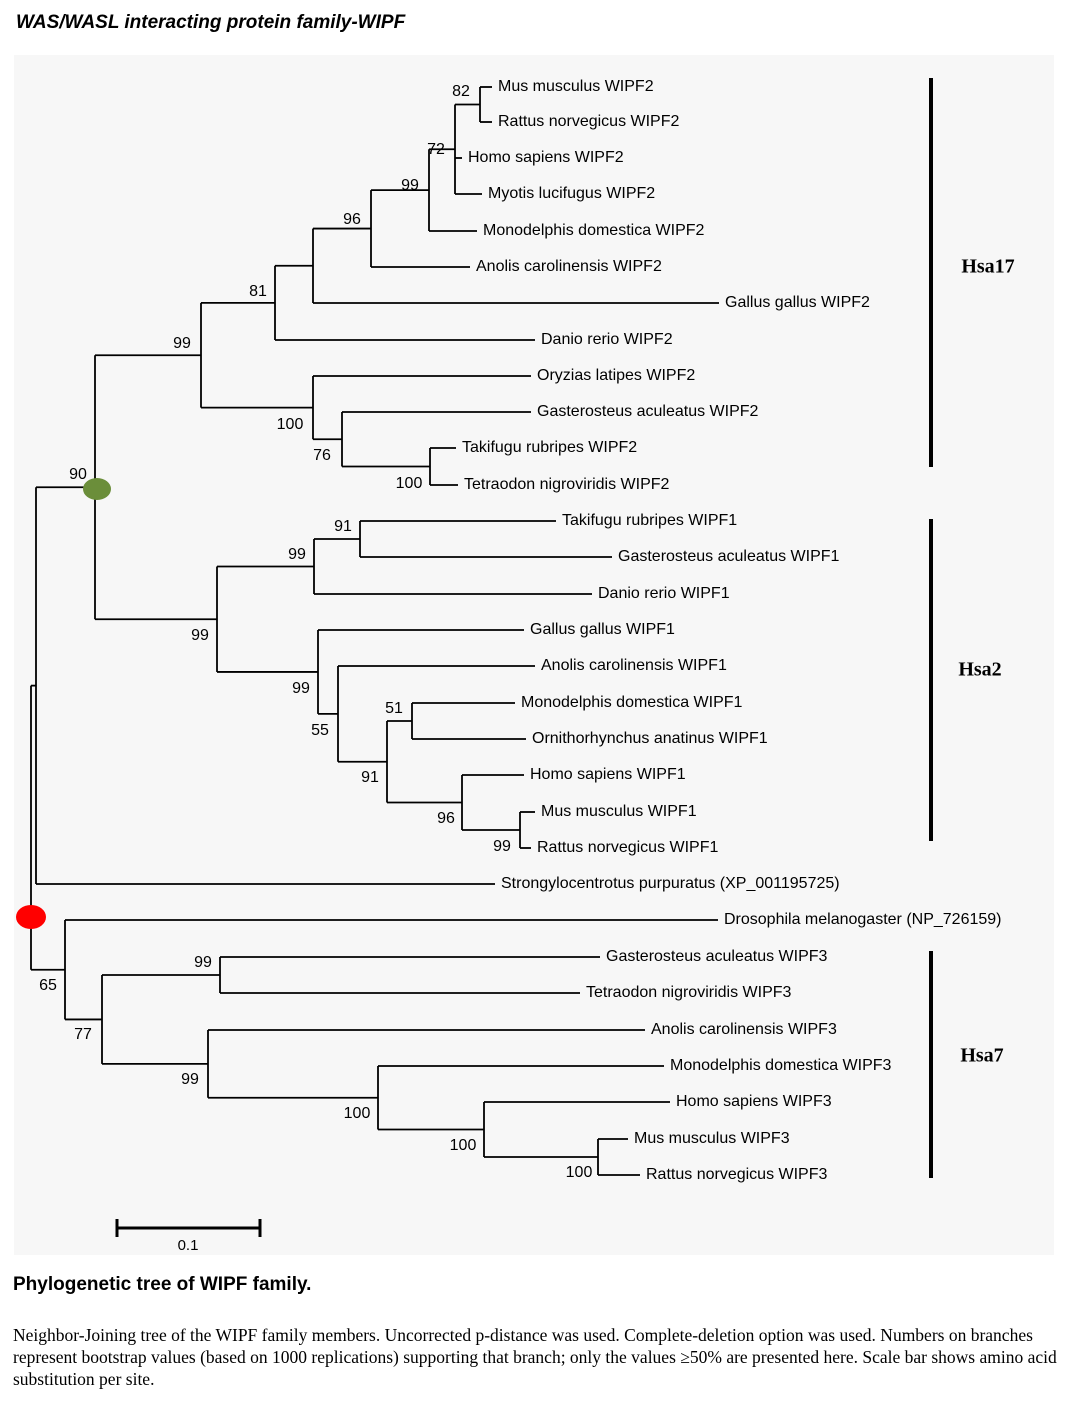 The width and height of the screenshot is (1067, 1410). What do you see at coordinates (632, 702) in the screenshot?
I see `leaf-label: Monodelphis domestica WIPF1` at bounding box center [632, 702].